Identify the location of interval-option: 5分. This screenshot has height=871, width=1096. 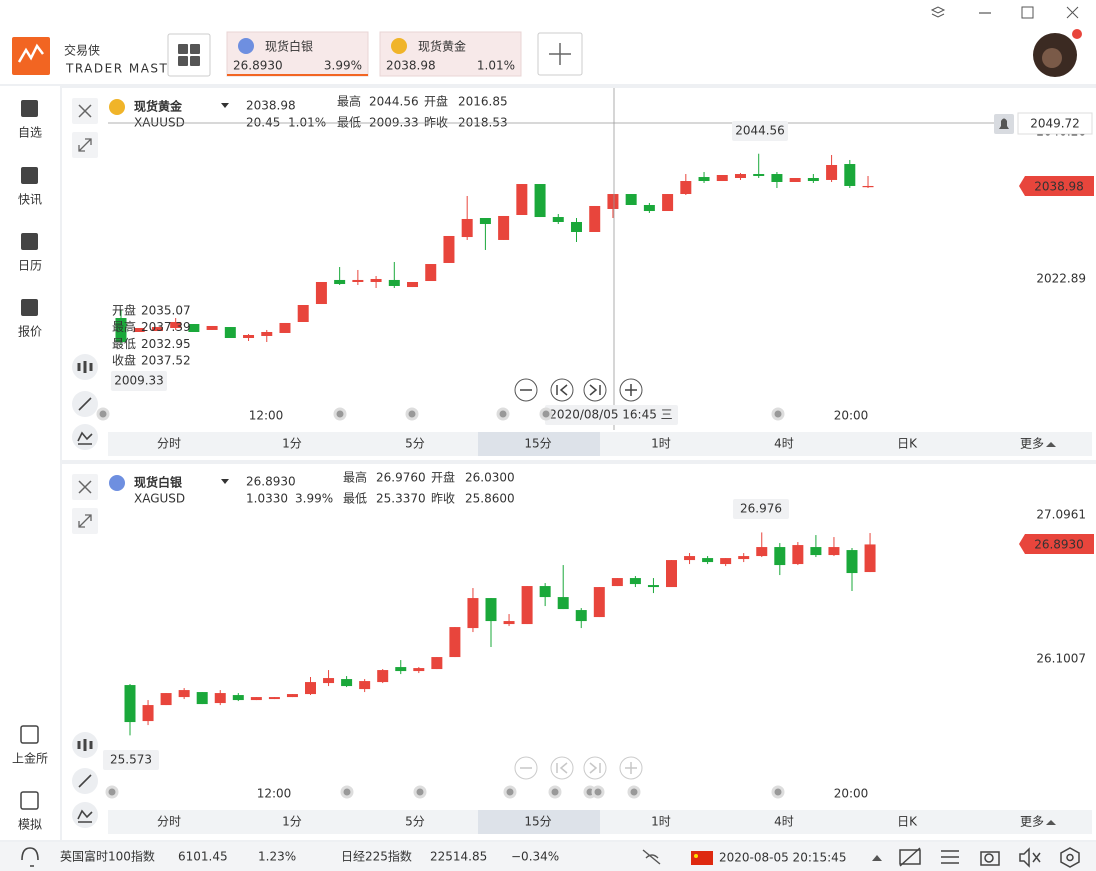
(415, 444).